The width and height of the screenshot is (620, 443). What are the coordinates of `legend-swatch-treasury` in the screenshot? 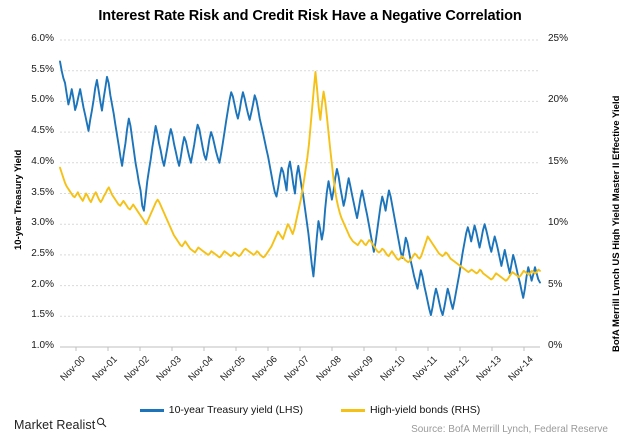 It's located at (151, 410).